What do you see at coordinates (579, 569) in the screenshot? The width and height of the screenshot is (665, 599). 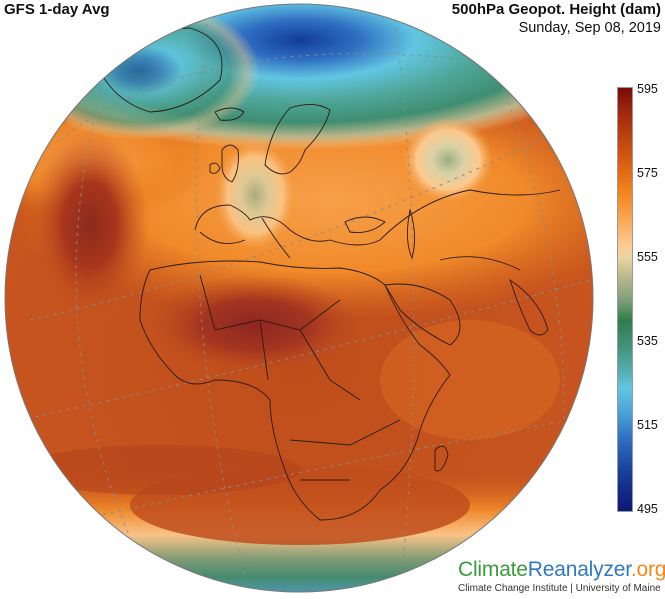 I see `brand-part-reanalyzer: Reanalyzer` at bounding box center [579, 569].